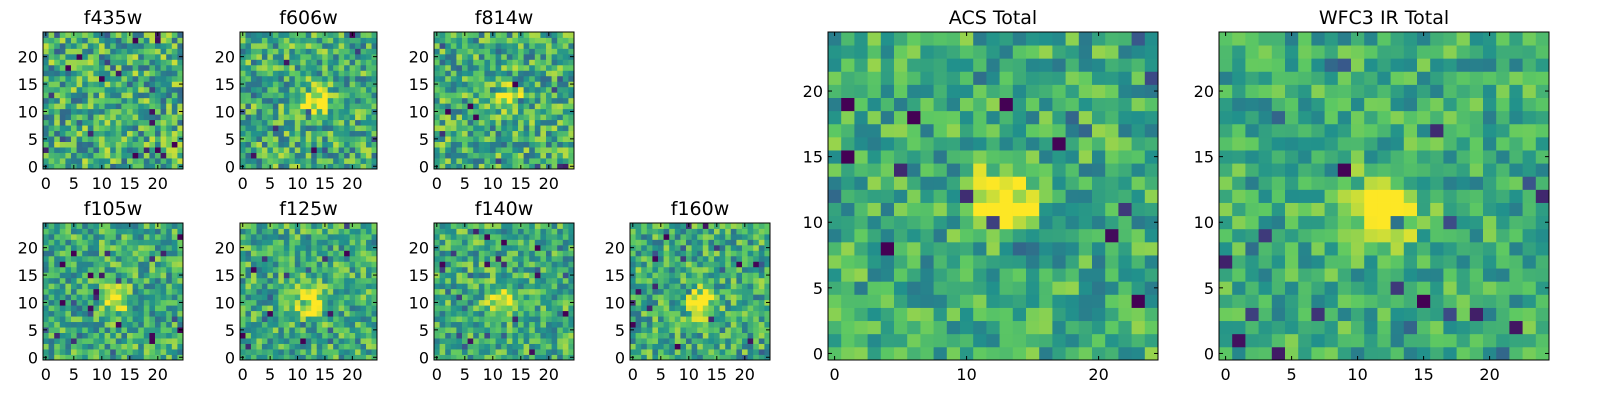 This screenshot has height=400, width=1600. I want to click on x-tick-label: 10, so click(493, 374).